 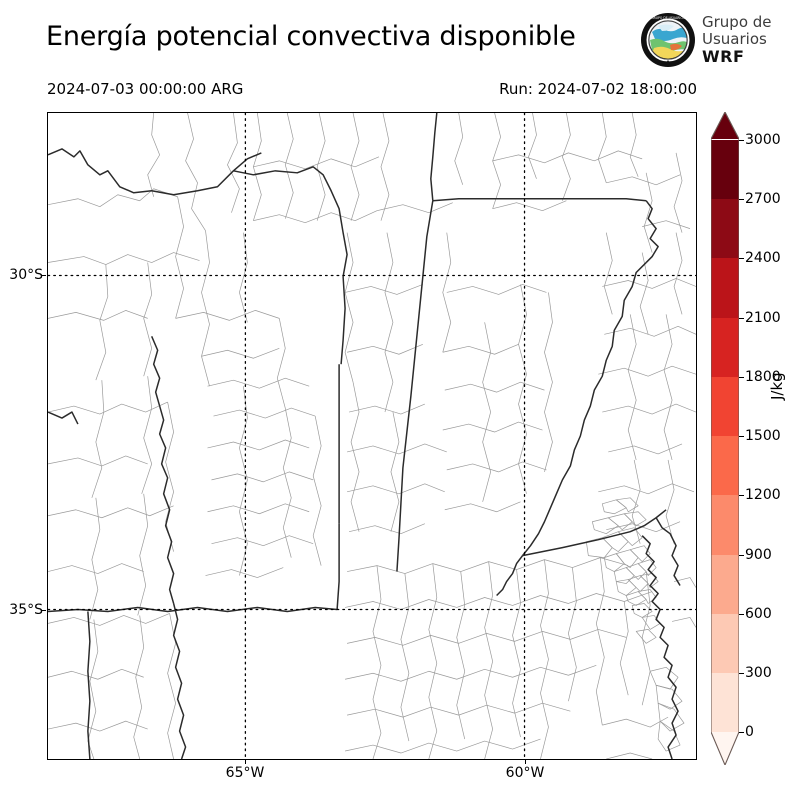 What do you see at coordinates (734, 39) in the screenshot?
I see `logo-line-2: Usuarios` at bounding box center [734, 39].